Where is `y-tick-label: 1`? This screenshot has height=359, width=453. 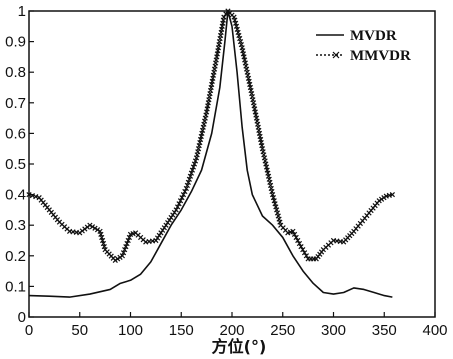 y-tick-label: 1 is located at coordinates (22, 11).